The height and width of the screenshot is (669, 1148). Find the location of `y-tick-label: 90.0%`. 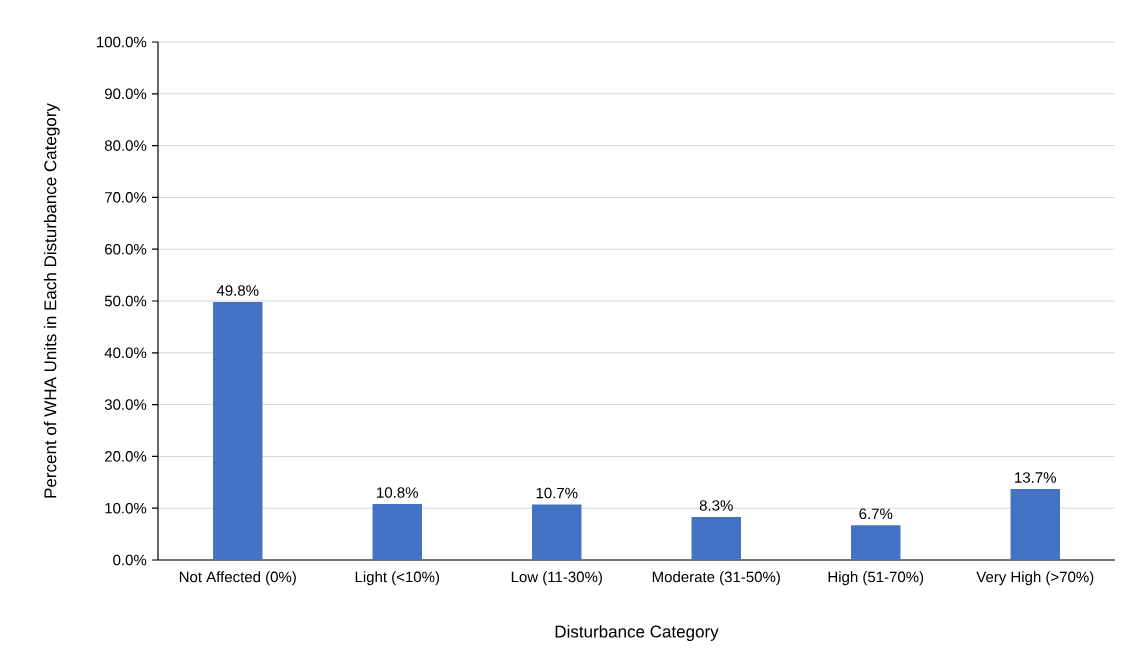

y-tick-label: 90.0% is located at coordinates (125, 94).